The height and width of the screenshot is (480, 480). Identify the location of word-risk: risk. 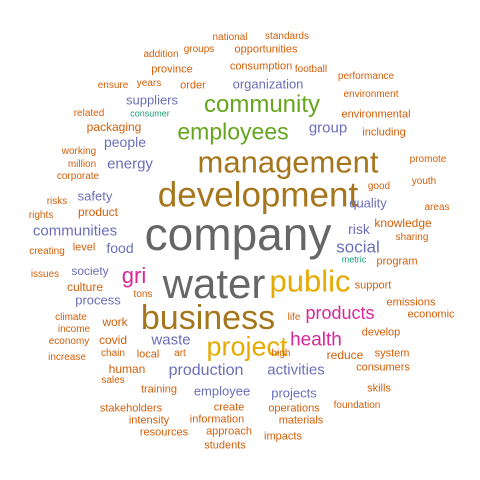
(359, 229).